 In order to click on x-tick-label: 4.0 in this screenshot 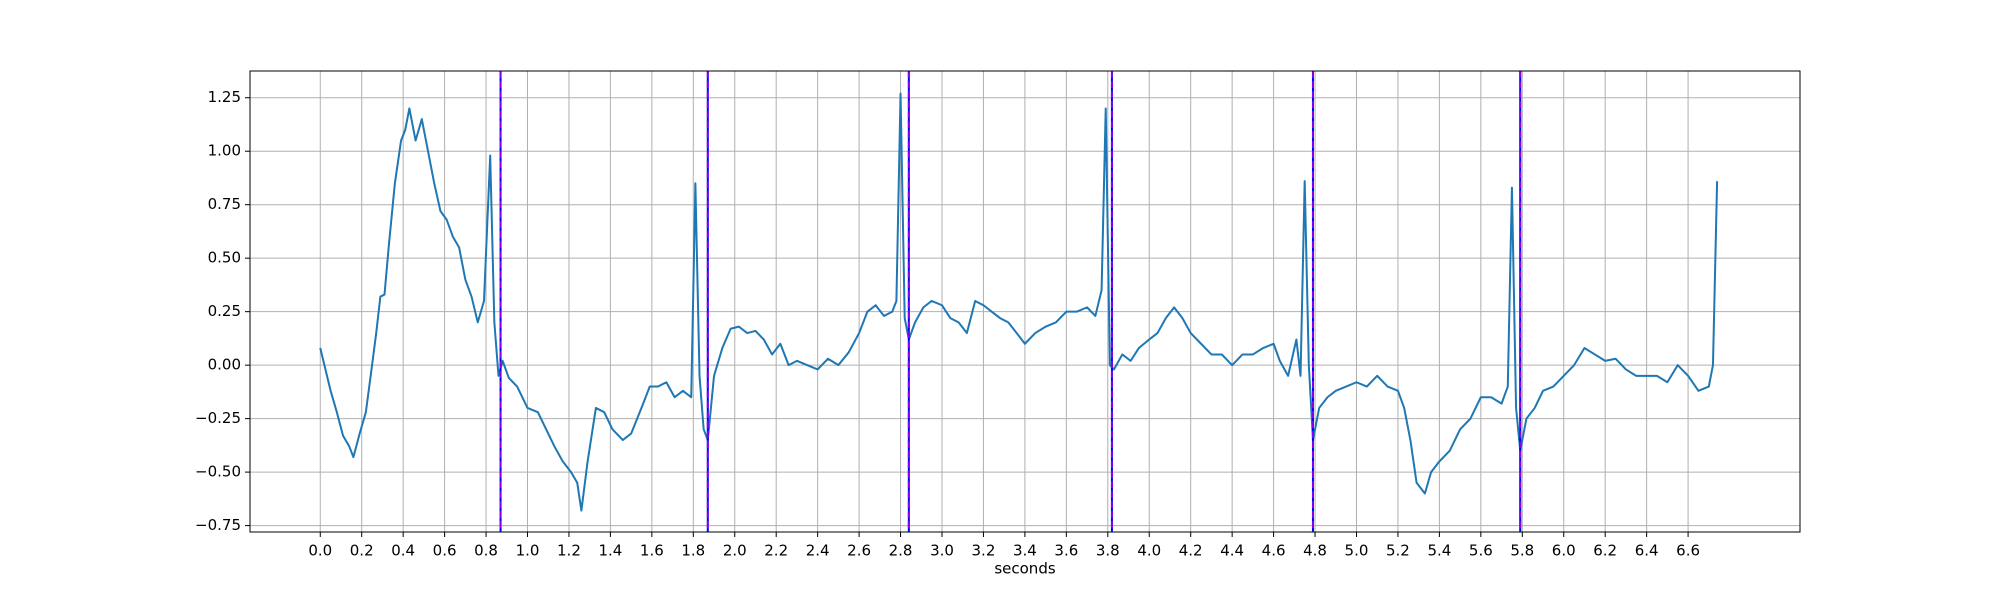, I will do `click(1149, 551)`.